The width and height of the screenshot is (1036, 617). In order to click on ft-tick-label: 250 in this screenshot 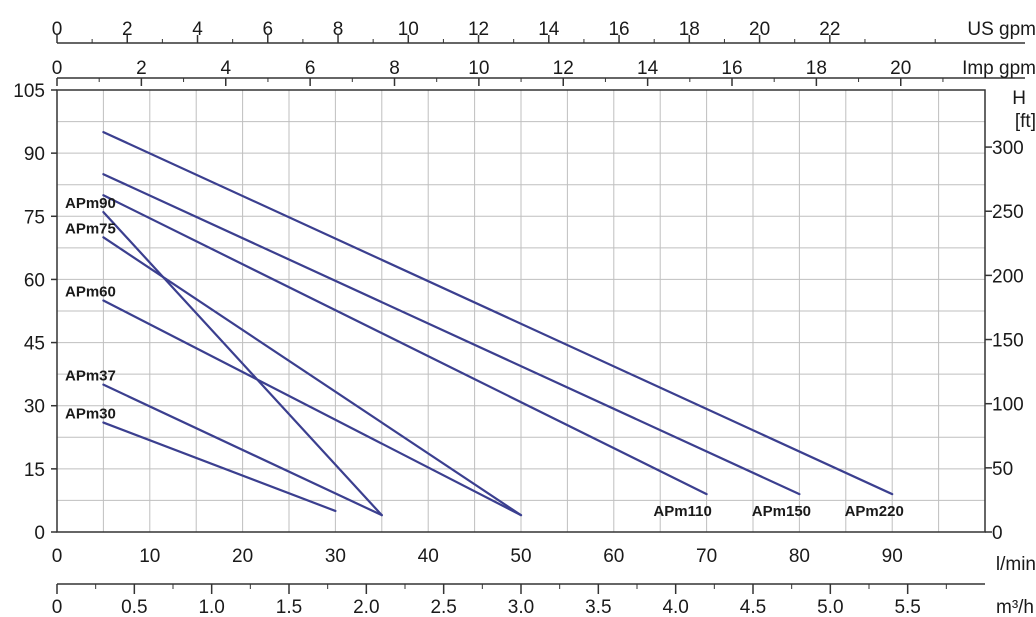, I will do `click(1008, 212)`.